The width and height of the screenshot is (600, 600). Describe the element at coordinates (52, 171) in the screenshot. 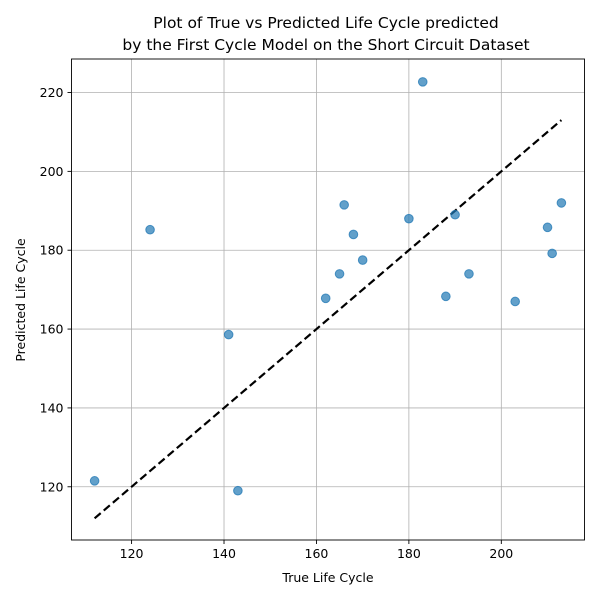

I see `y-tick-label: 200` at that location.